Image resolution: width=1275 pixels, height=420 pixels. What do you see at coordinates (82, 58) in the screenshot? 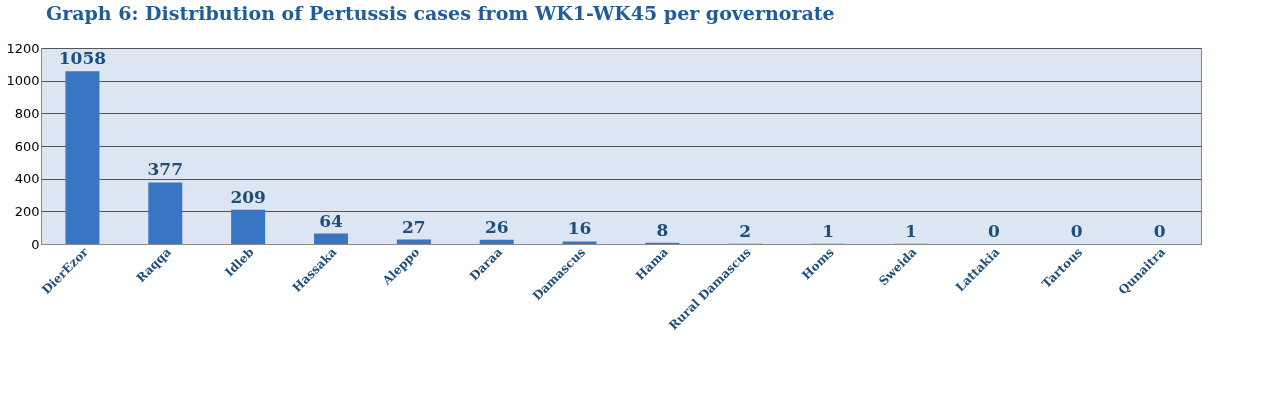
I see `data-label: 1058` at bounding box center [82, 58].